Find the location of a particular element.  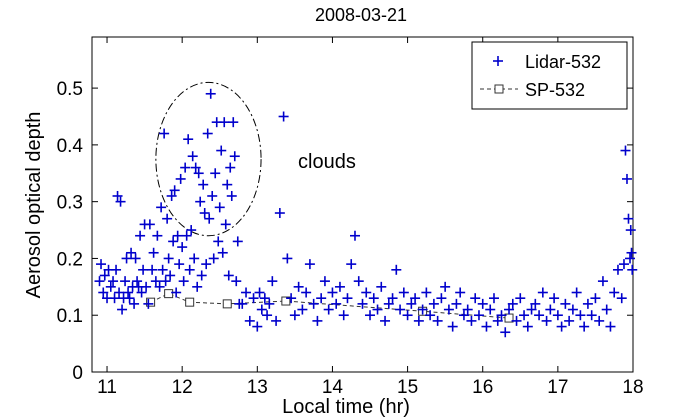

x-tick-label: 12 is located at coordinates (182, 387).